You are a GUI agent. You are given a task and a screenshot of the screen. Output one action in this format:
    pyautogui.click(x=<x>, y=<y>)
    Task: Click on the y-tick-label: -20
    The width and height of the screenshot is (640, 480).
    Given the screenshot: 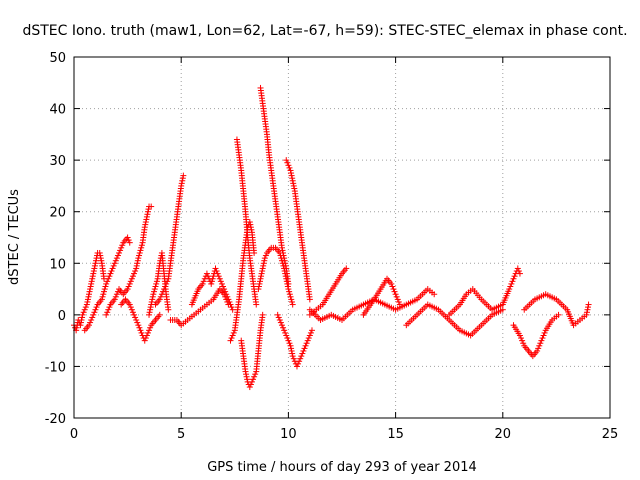 What is the action you would take?
    pyautogui.click(x=55, y=419)
    